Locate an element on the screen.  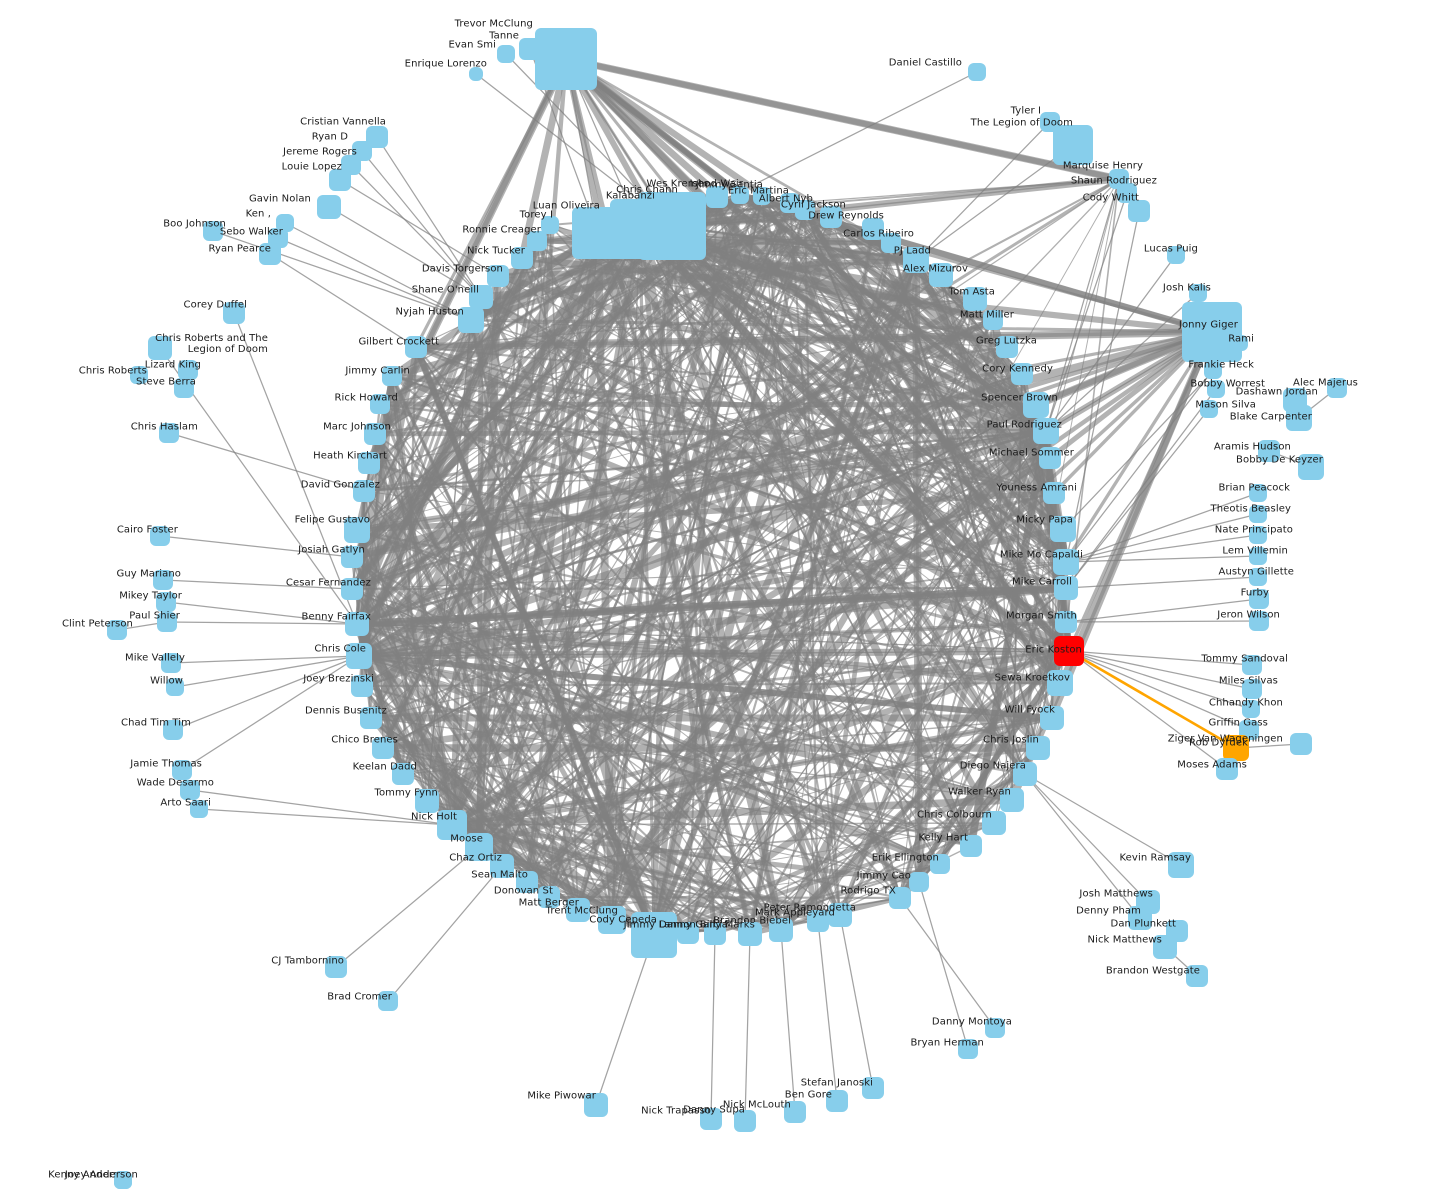
graph-node-highlighted is located at coordinates (1236, 748).